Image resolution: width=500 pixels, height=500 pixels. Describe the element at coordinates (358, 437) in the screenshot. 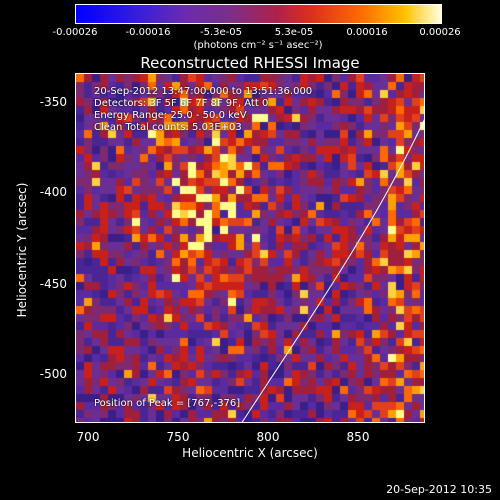

I see `x-tick-label: 850` at that location.